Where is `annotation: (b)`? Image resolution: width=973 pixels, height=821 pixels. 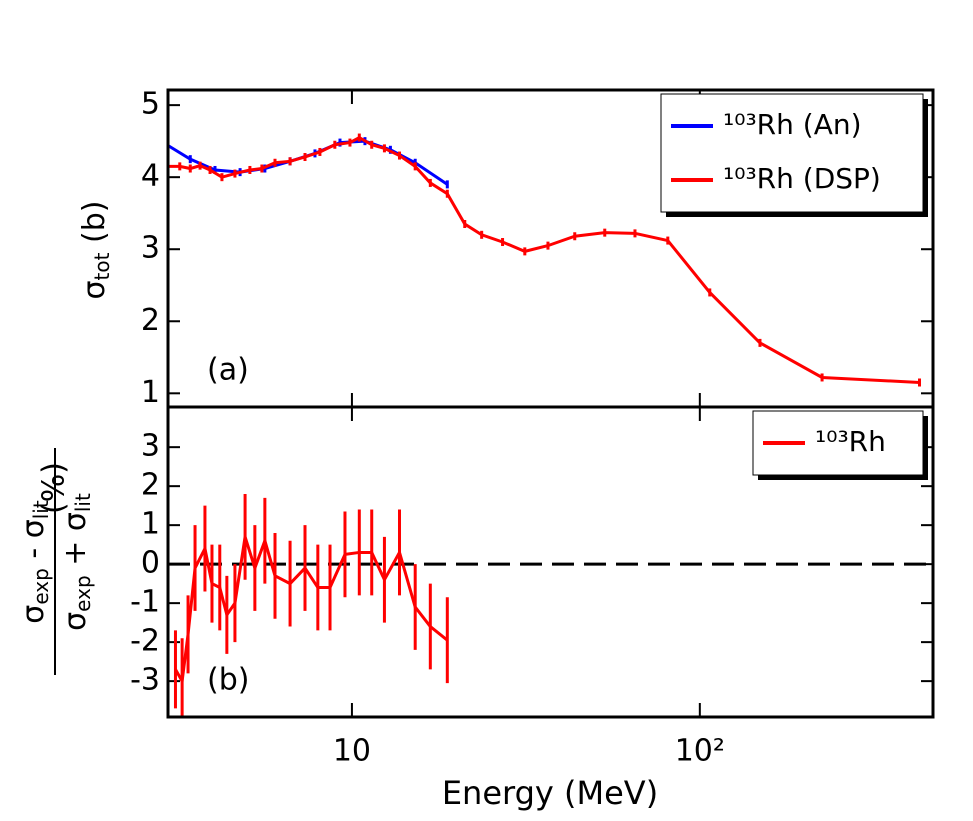
annotation: (b) is located at coordinates (228, 680).